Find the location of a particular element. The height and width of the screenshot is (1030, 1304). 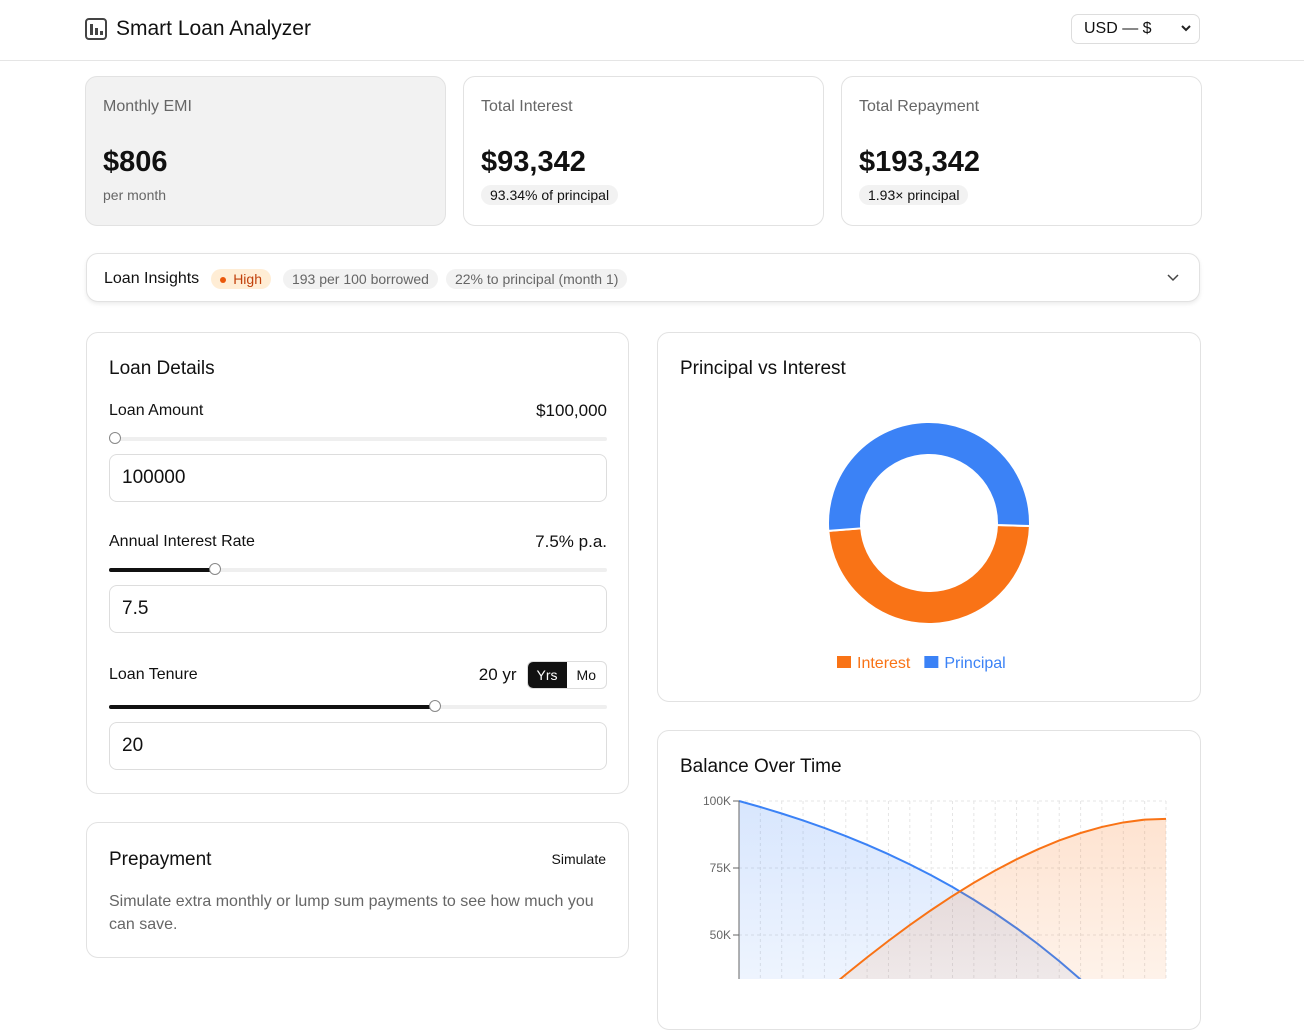

donut-card: Principal vs Interest Interest Principal is located at coordinates (929, 517).